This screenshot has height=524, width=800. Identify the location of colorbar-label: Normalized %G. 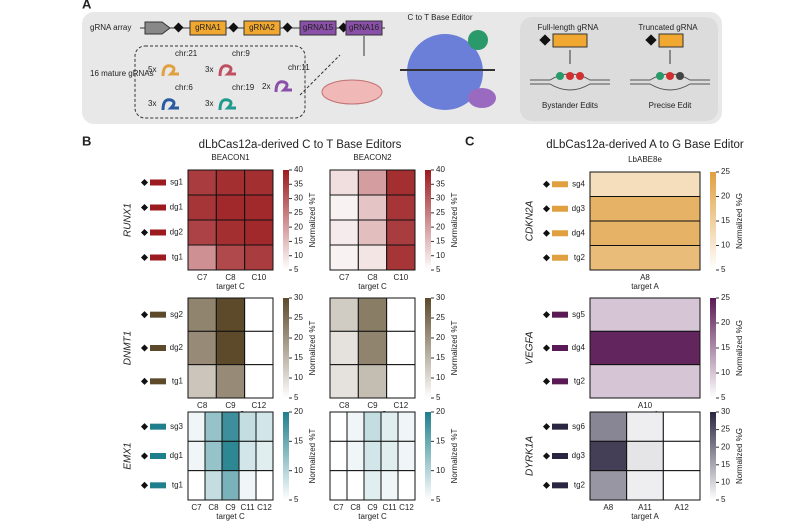
(739, 221).